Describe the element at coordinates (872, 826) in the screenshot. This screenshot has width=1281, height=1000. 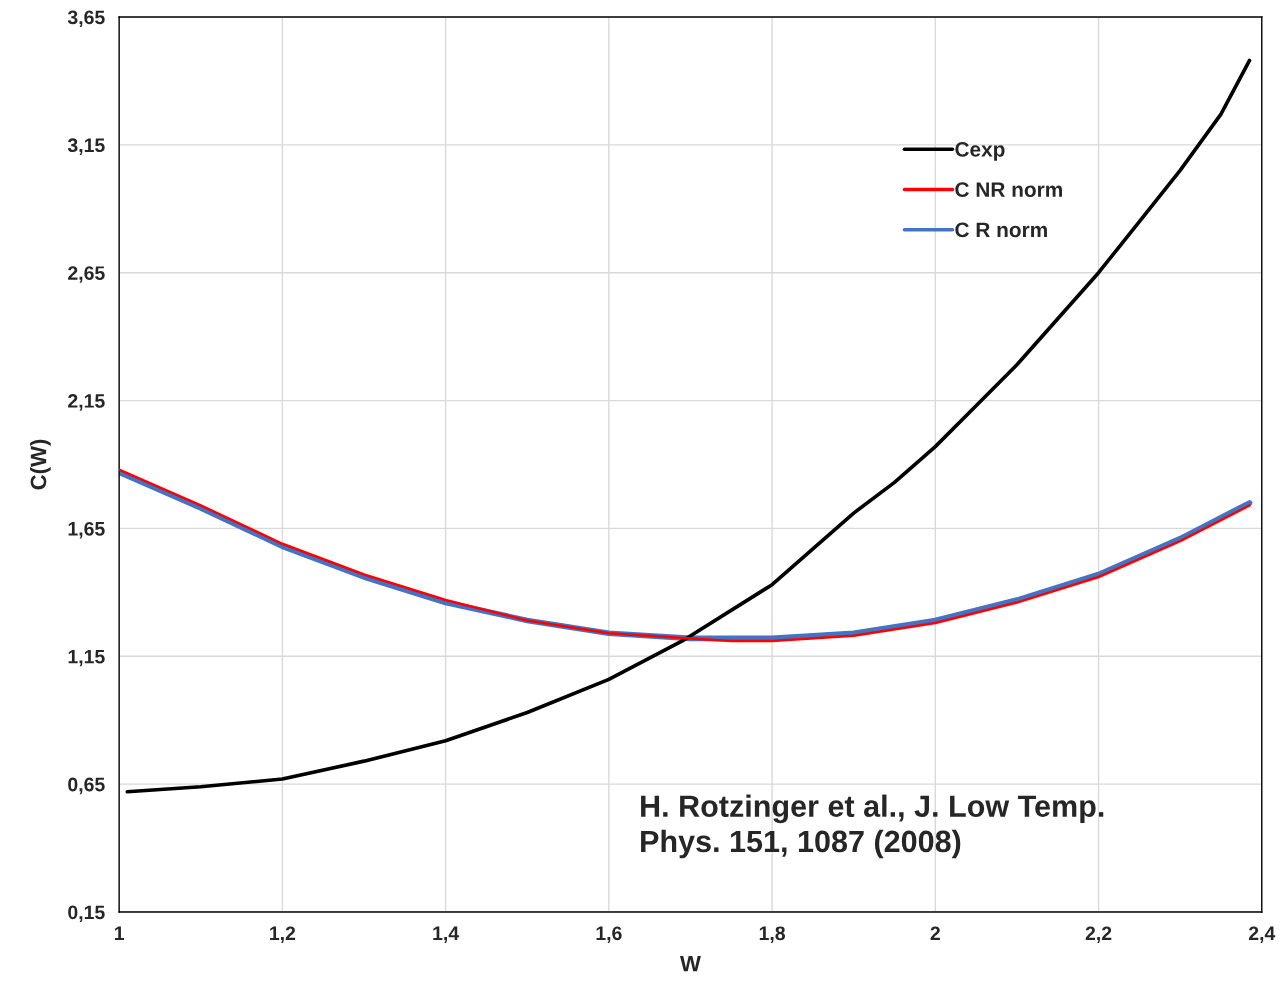
I see `annotation: H. Rotzinger et al., J. Low Temp. Phys. 151, 1087 (2008)` at that location.